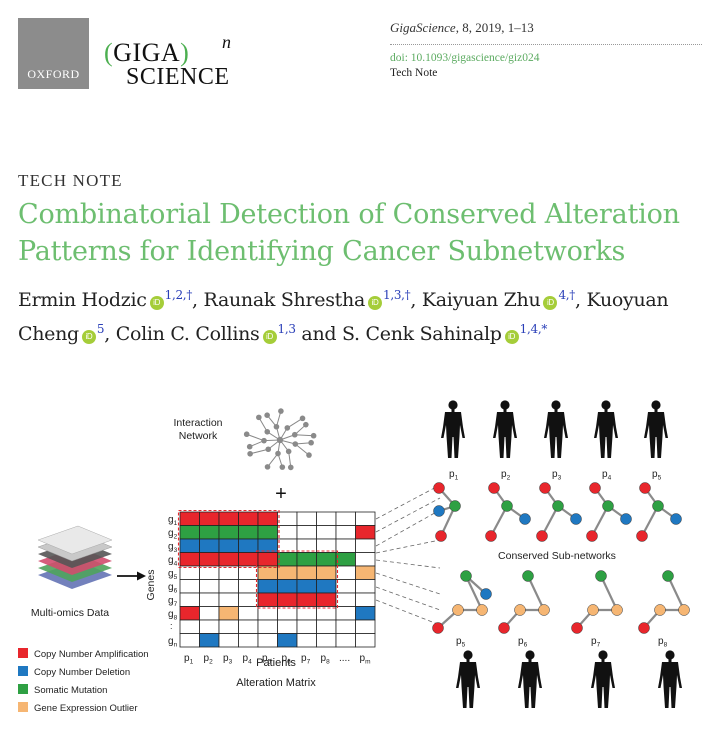  What do you see at coordinates (666, 645) in the screenshot?
I see `subnetwork-patient-index: 8` at bounding box center [666, 645].